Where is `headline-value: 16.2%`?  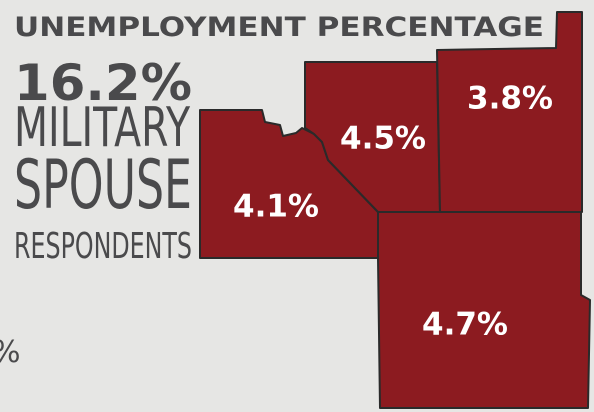
headline-value: 16.2% is located at coordinates (103, 83).